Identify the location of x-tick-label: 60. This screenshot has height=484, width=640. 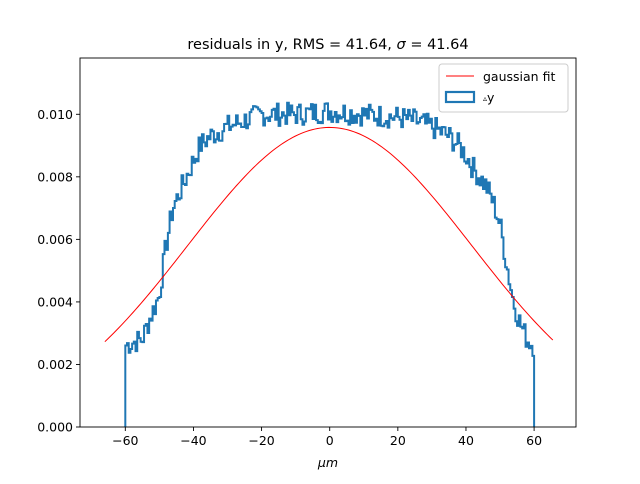
(534, 440).